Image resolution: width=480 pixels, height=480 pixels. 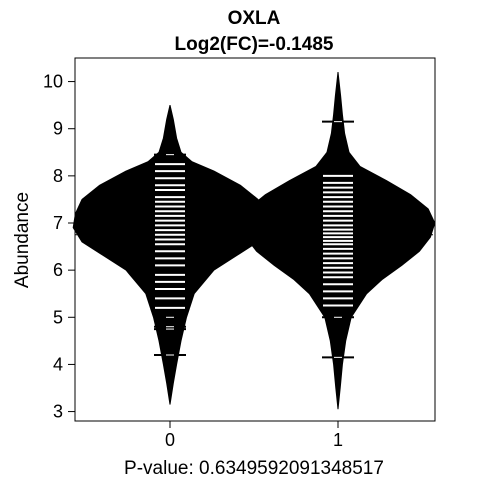 I want to click on y-tick-label: 6, so click(x=58, y=270).